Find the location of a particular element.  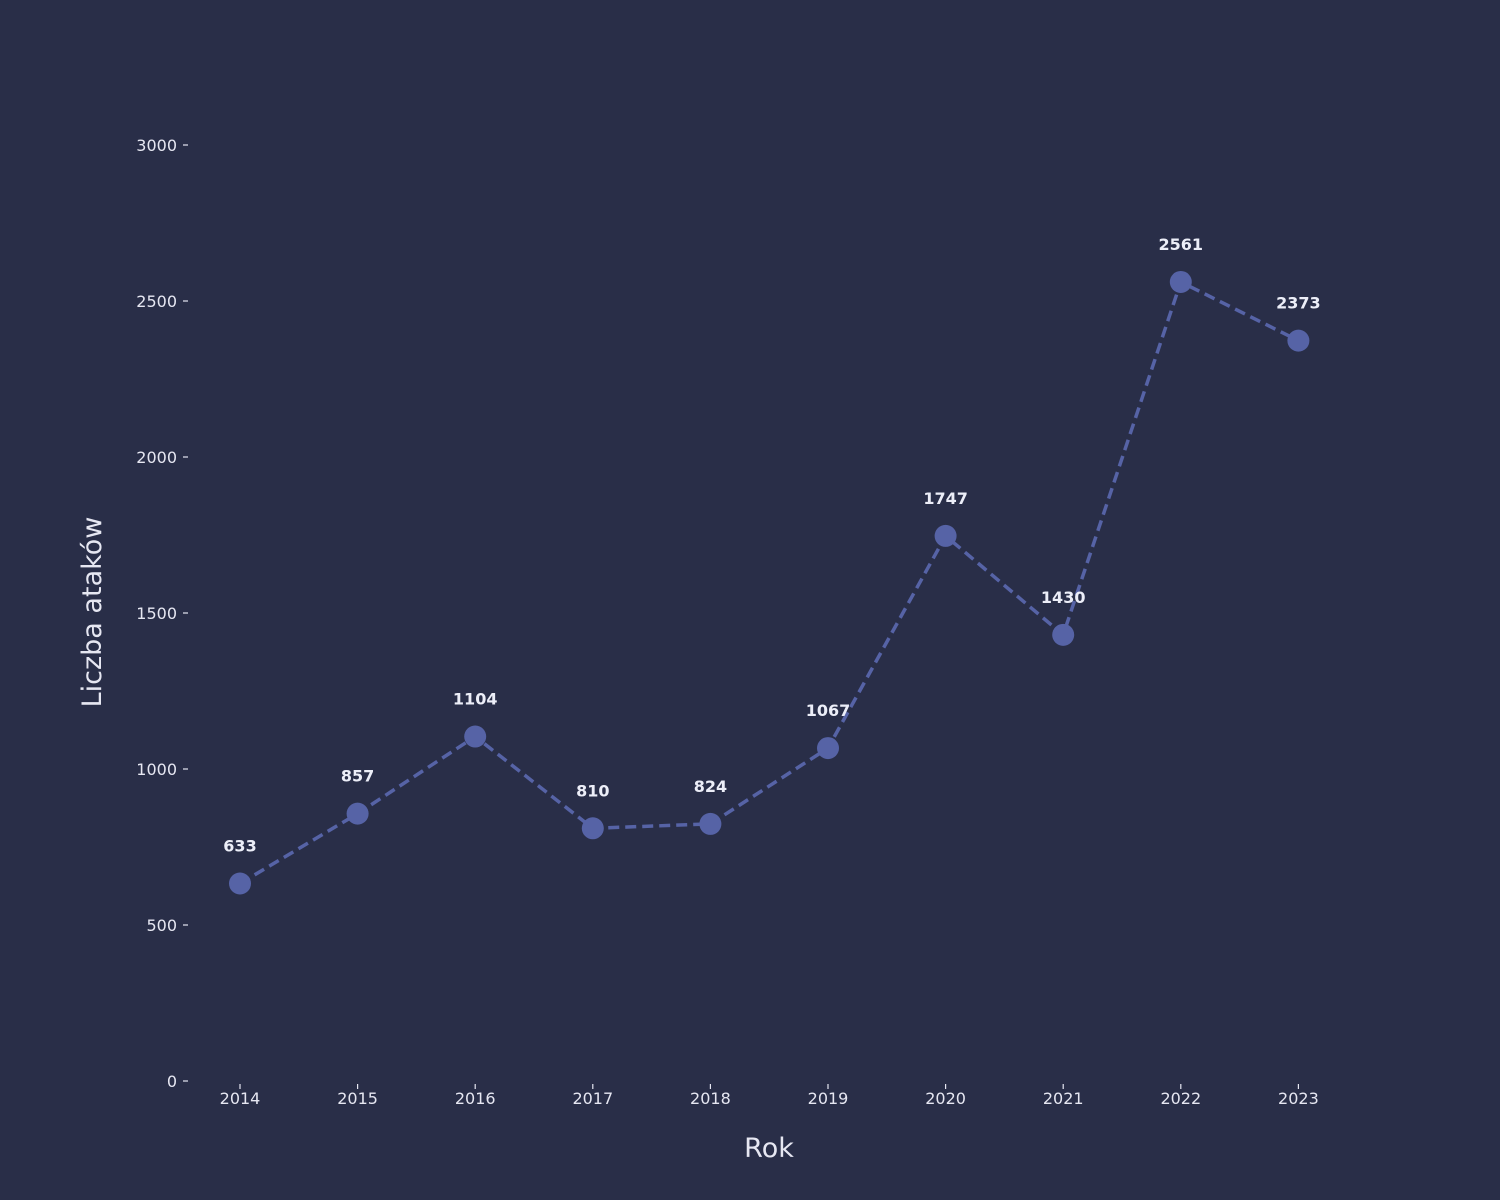

data-label: 1104 is located at coordinates (475, 699).